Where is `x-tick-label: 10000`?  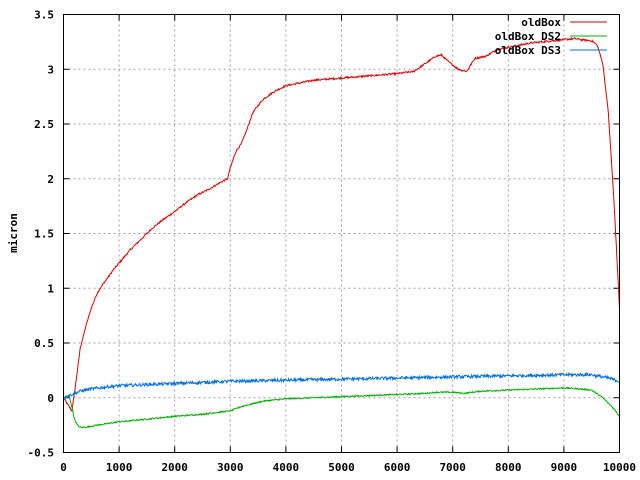 x-tick-label: 10000 is located at coordinates (619, 467).